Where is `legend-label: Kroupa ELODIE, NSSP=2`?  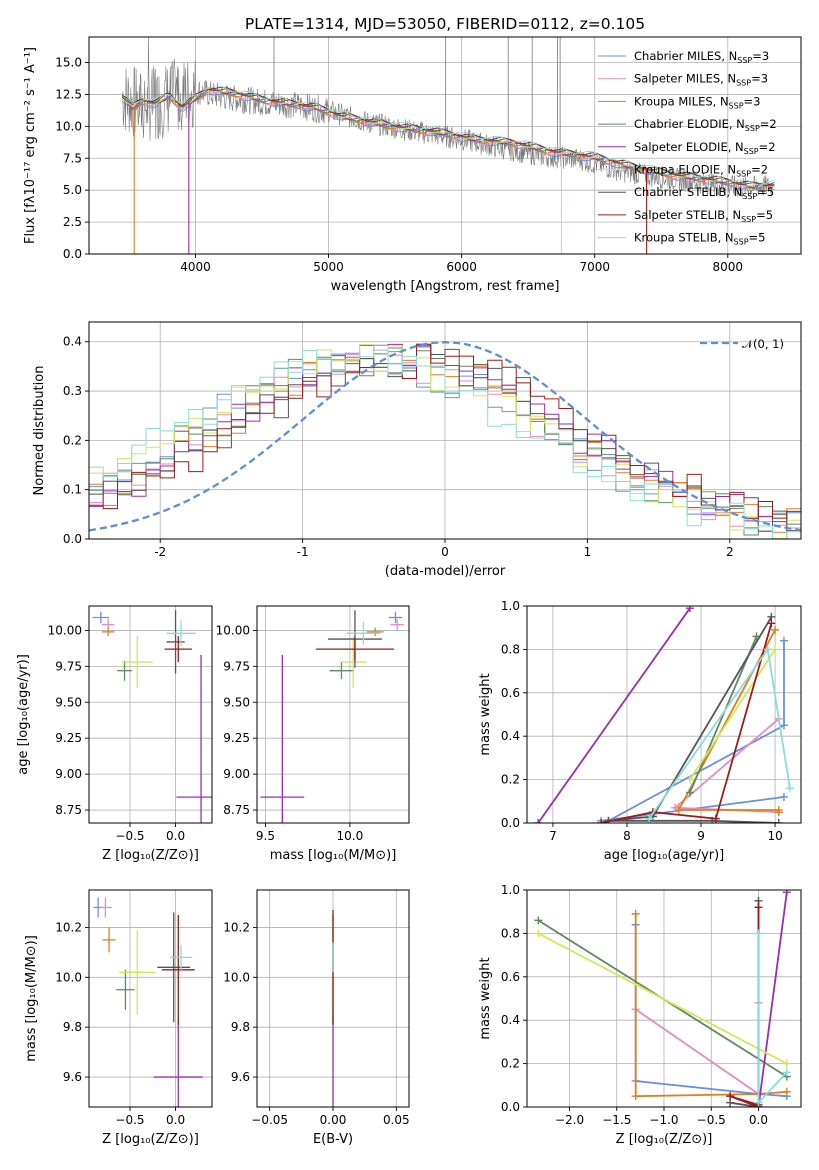 legend-label: Kroupa ELODIE, NSSP=2 is located at coordinates (701, 171).